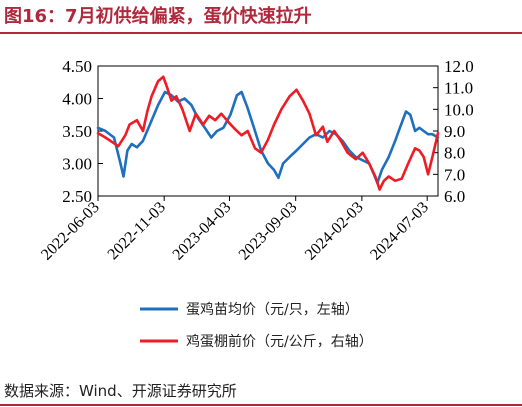 This screenshot has height=407, width=522. I want to click on y-right-tick-label: 10.0, so click(459, 109).